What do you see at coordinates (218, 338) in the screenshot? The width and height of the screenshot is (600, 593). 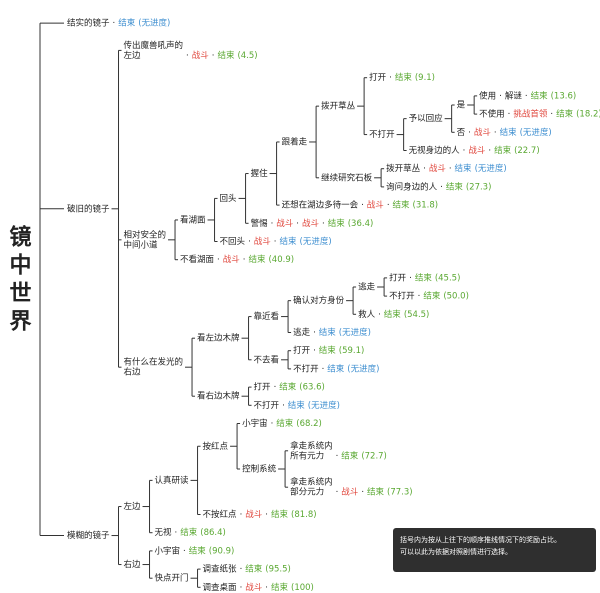 I see `node-label: 看左边木牌` at bounding box center [218, 338].